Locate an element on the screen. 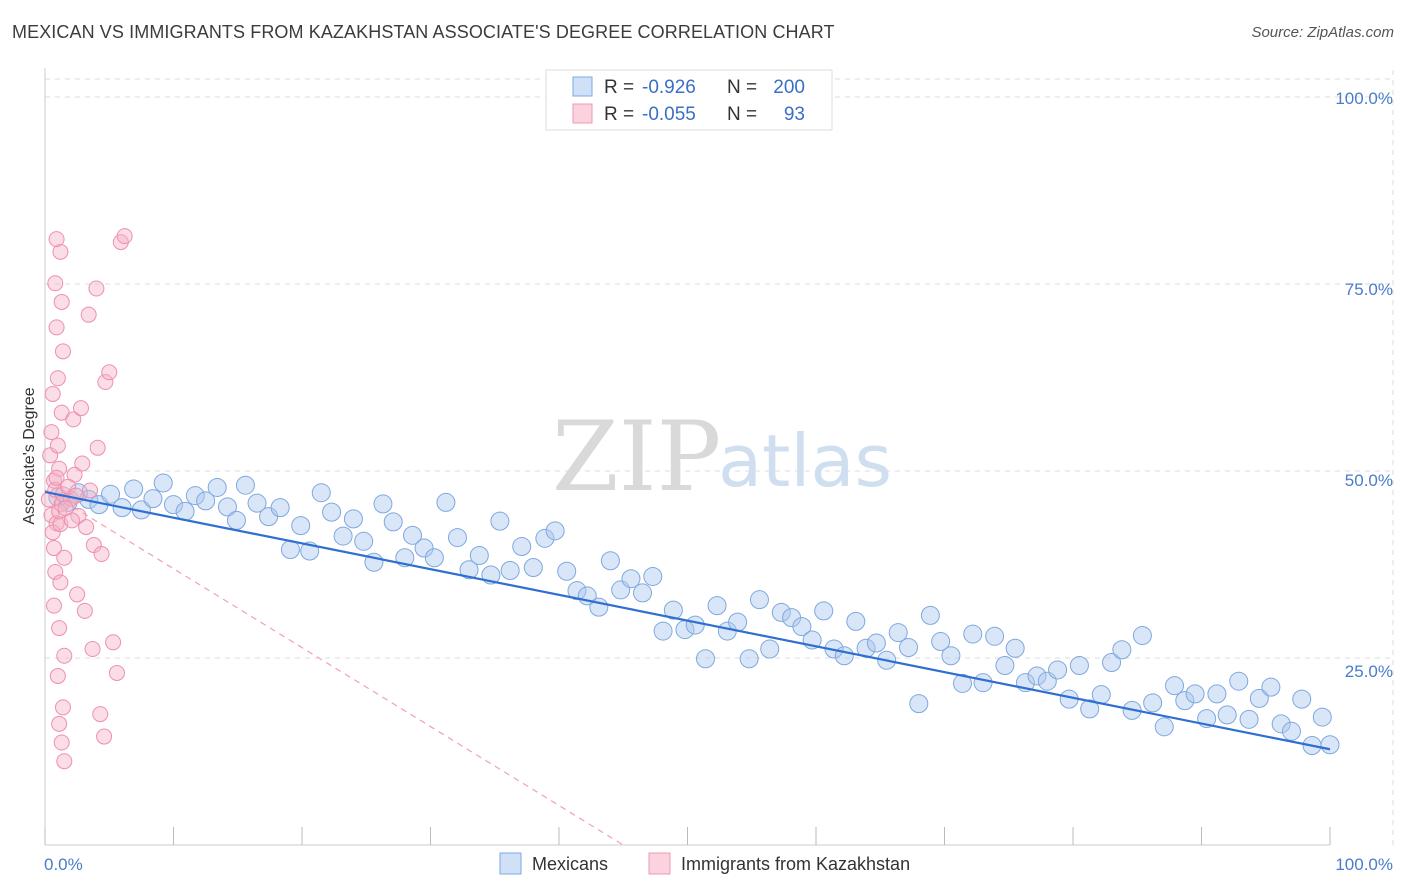  x-tick-label-100: 100.0% is located at coordinates (1364, 864).